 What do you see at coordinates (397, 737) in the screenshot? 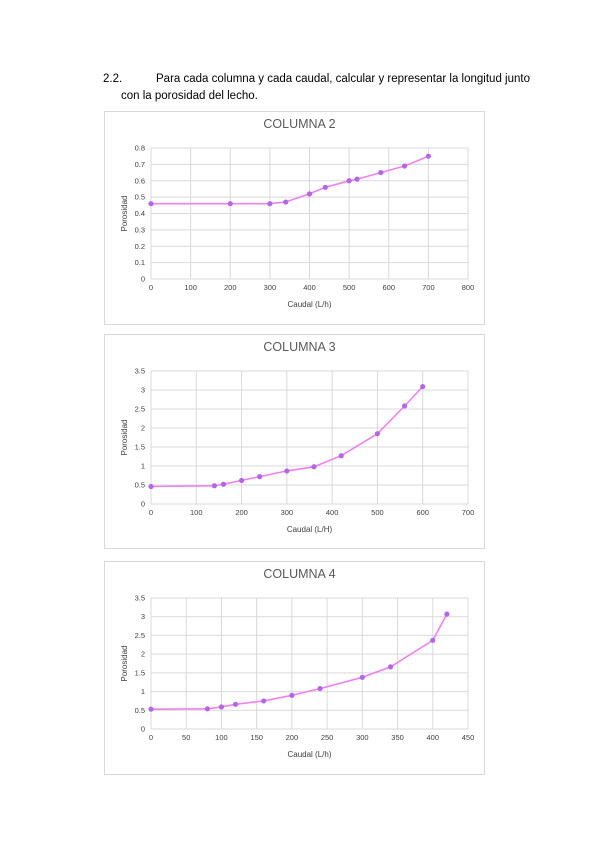
I see `x-tick-label: 350` at bounding box center [397, 737].